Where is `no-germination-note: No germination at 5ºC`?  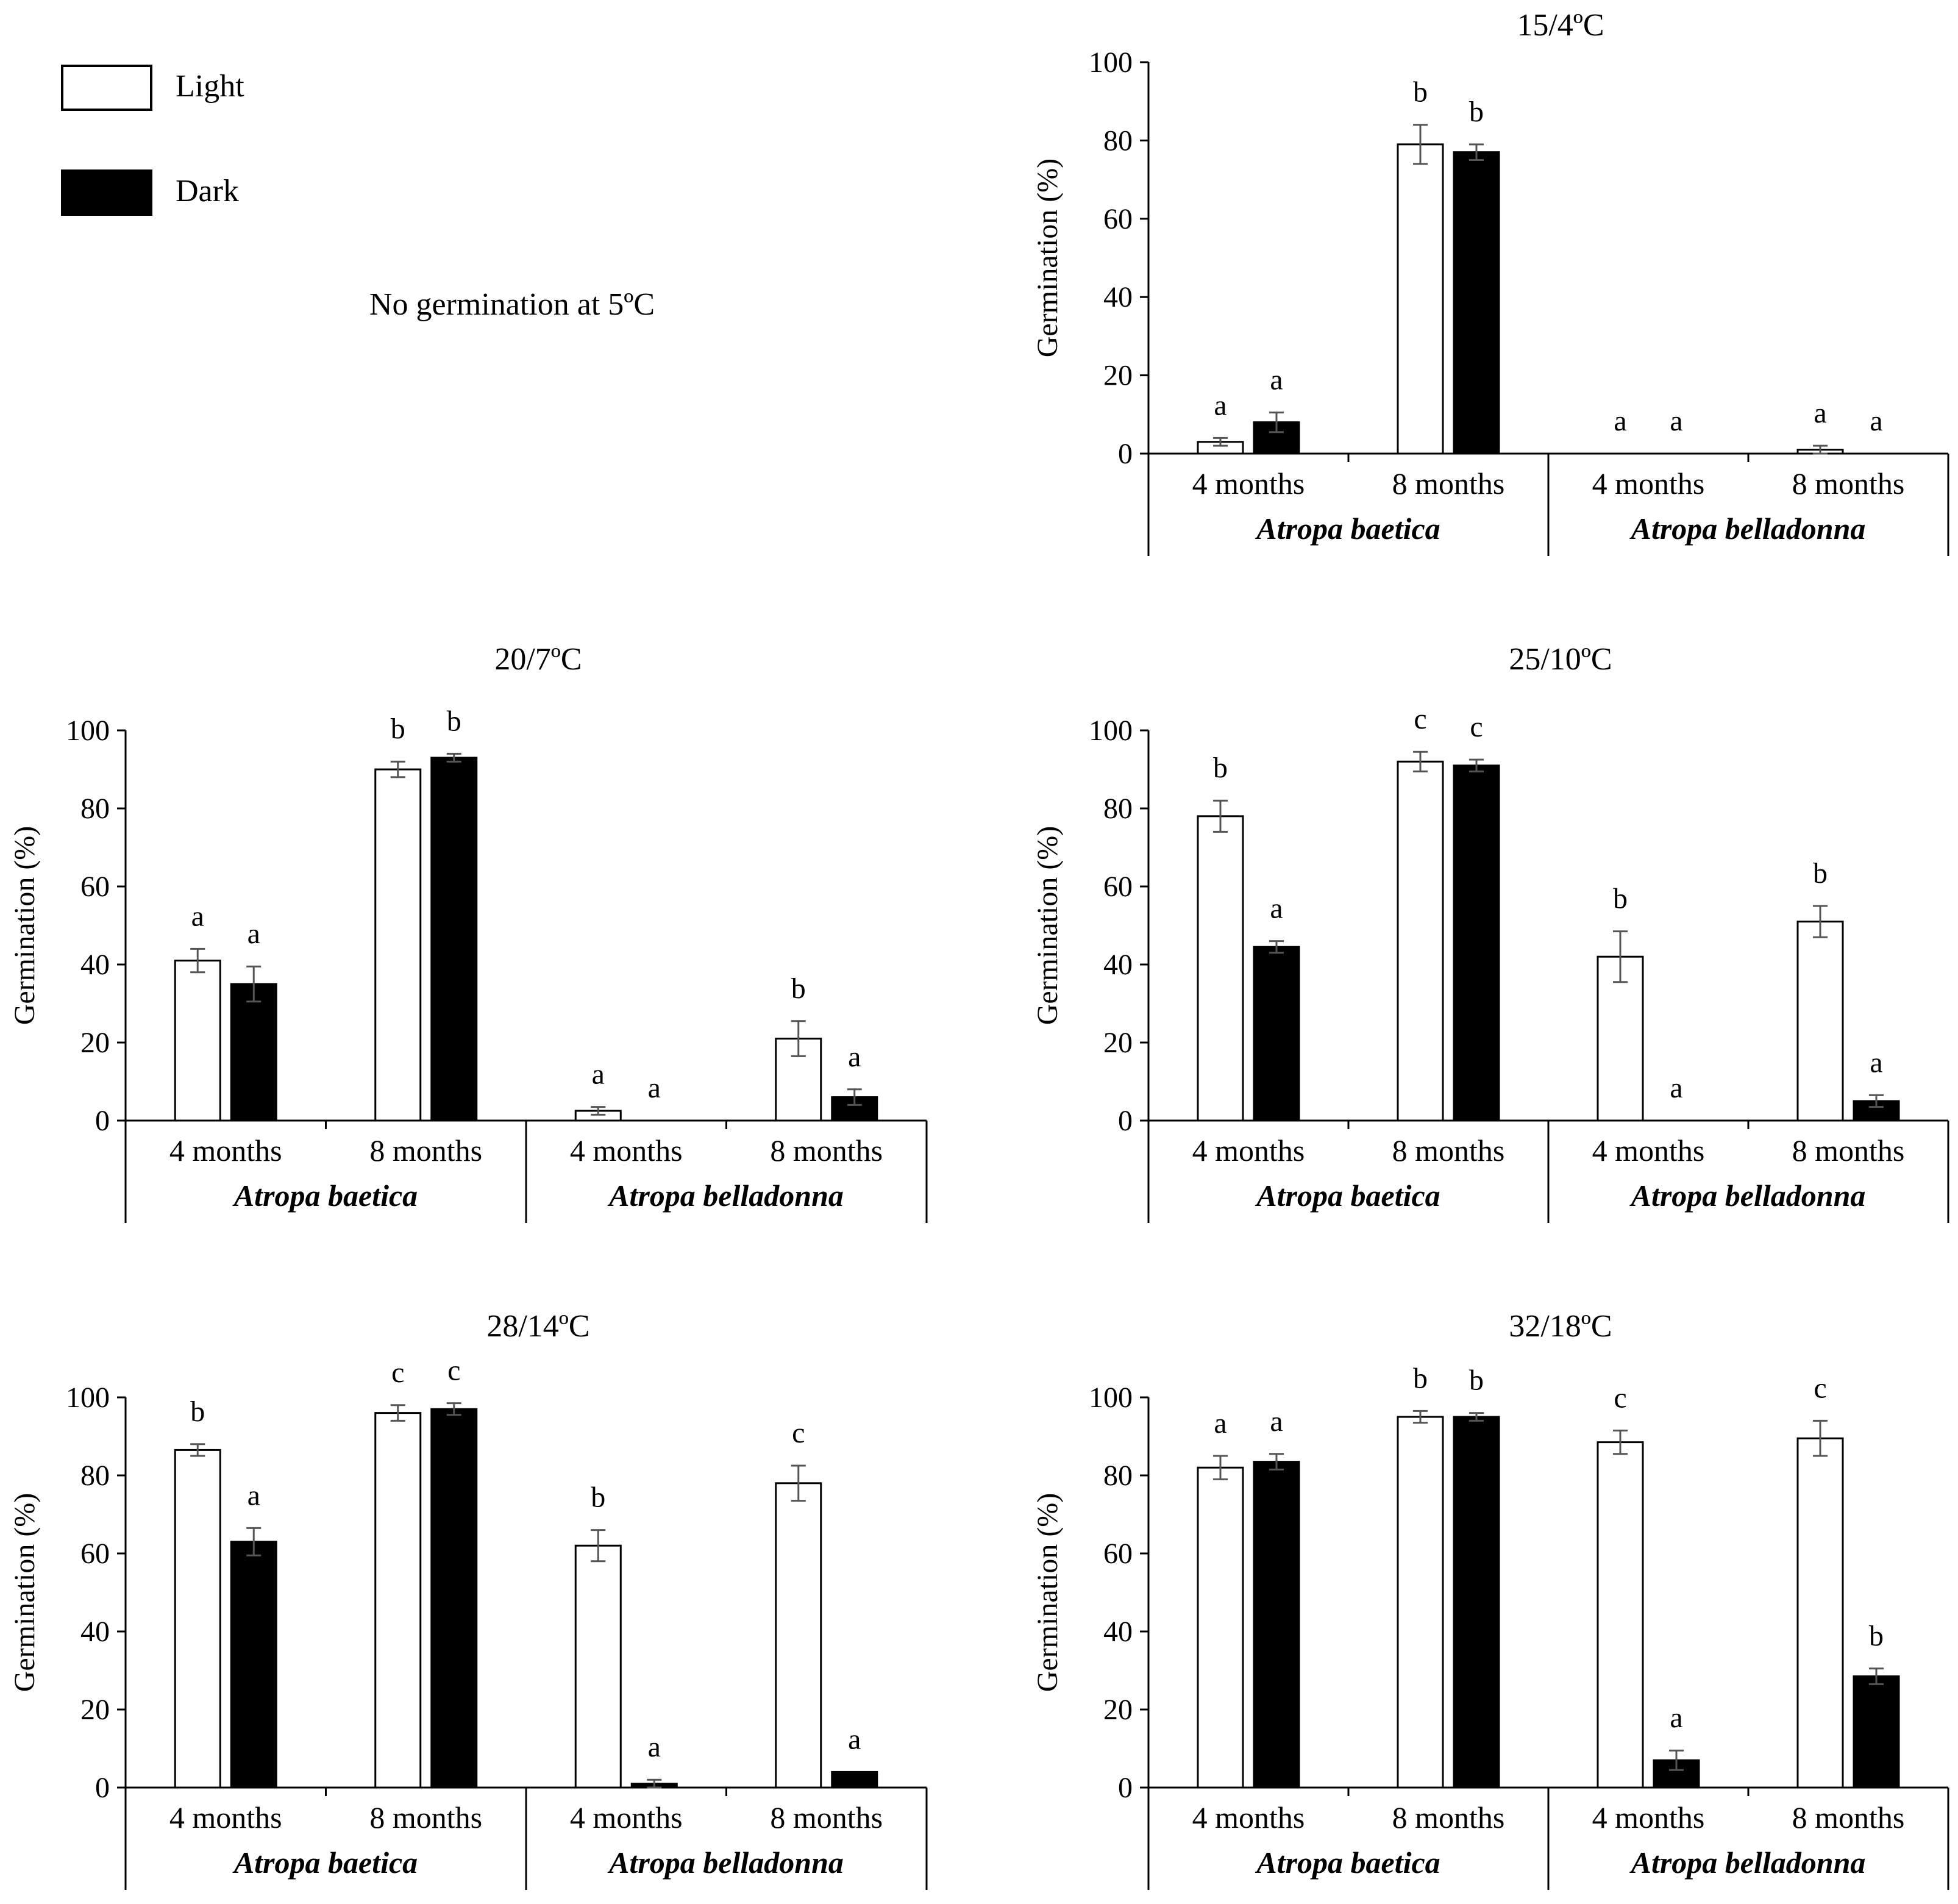
no-germination-note: No germination at 5ºC is located at coordinates (512, 304).